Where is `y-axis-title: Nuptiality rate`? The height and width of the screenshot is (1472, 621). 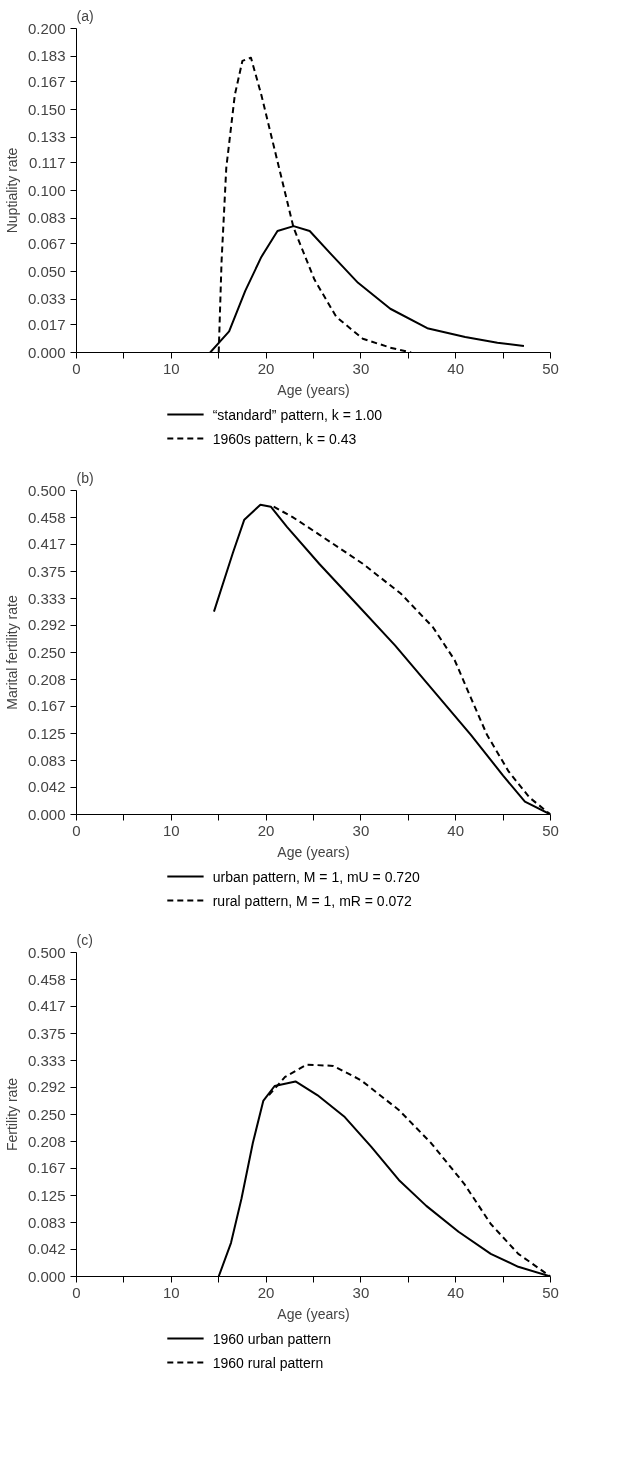 y-axis-title: Nuptiality rate is located at coordinates (11, 190).